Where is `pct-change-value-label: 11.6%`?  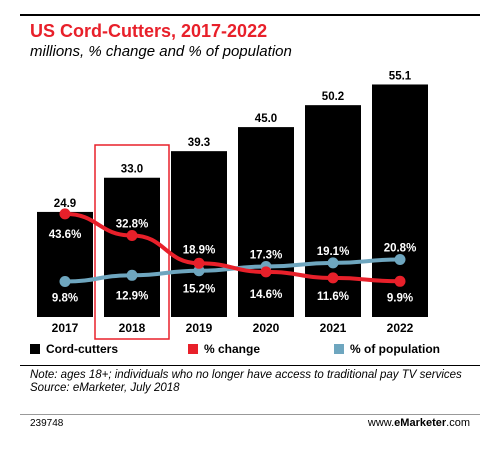
pct-change-value-label: 11.6% is located at coordinates (333, 297).